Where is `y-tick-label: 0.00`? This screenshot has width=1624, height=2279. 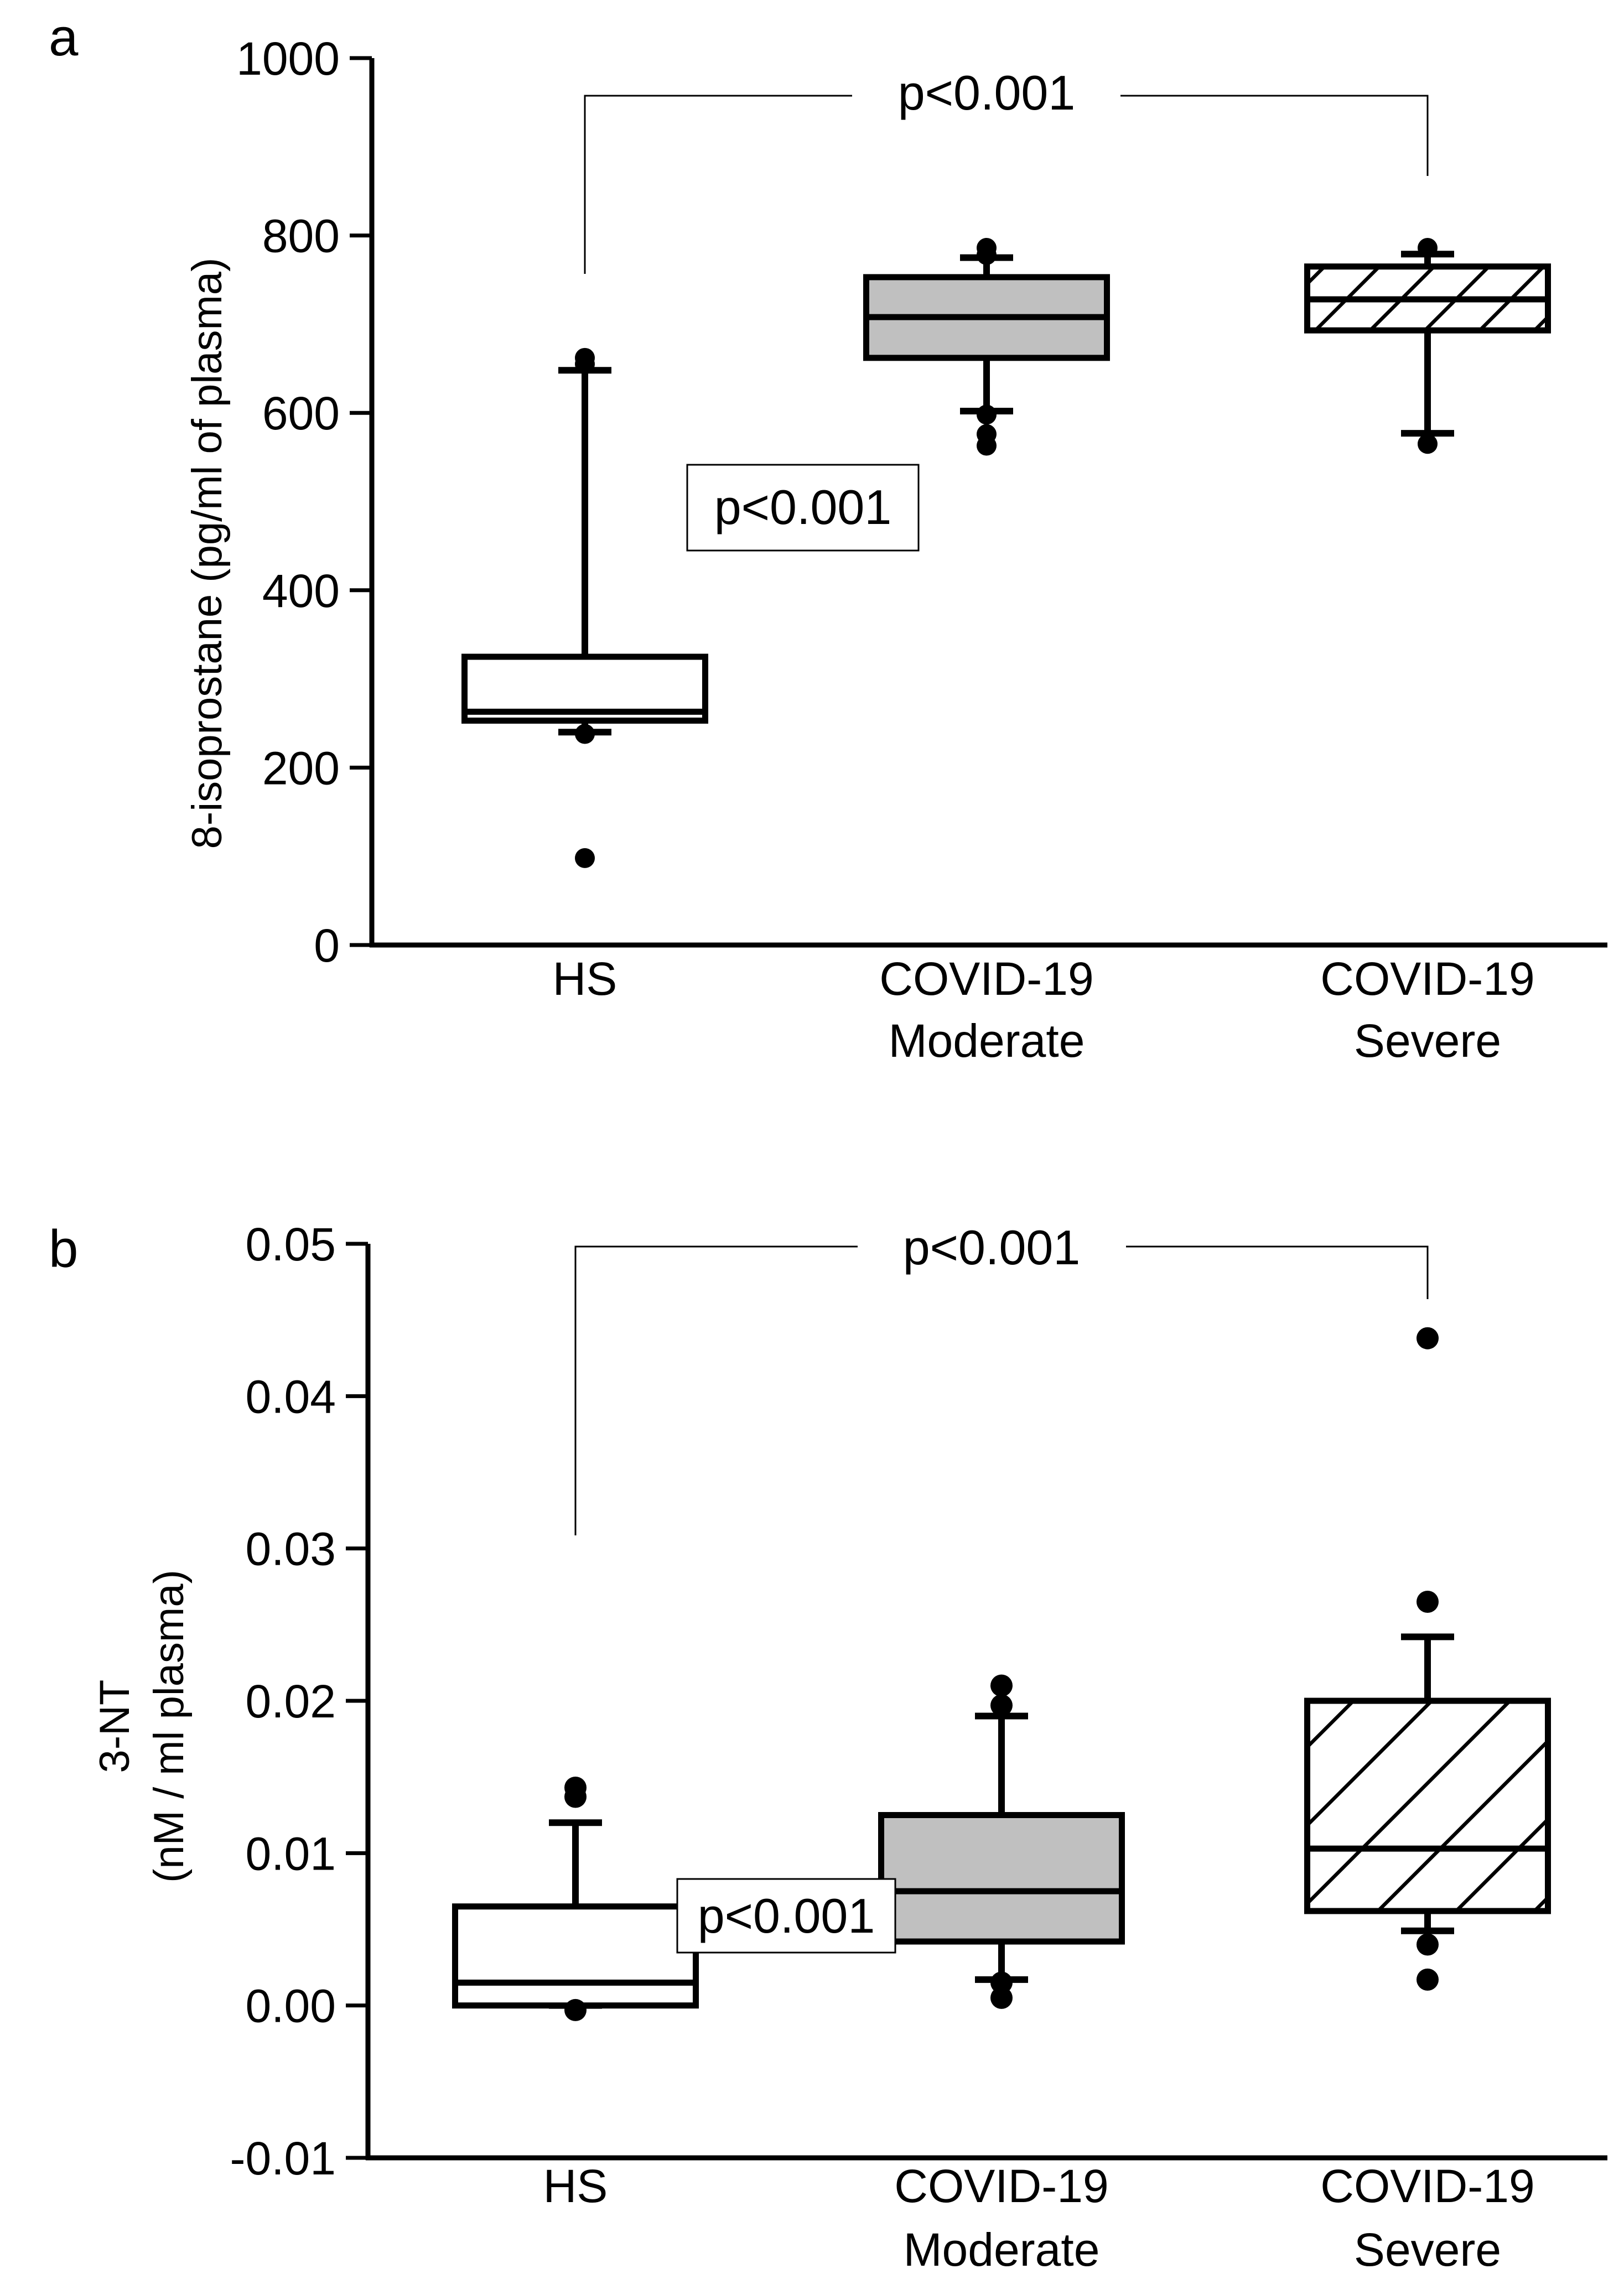 y-tick-label: 0.00 is located at coordinates (291, 2006).